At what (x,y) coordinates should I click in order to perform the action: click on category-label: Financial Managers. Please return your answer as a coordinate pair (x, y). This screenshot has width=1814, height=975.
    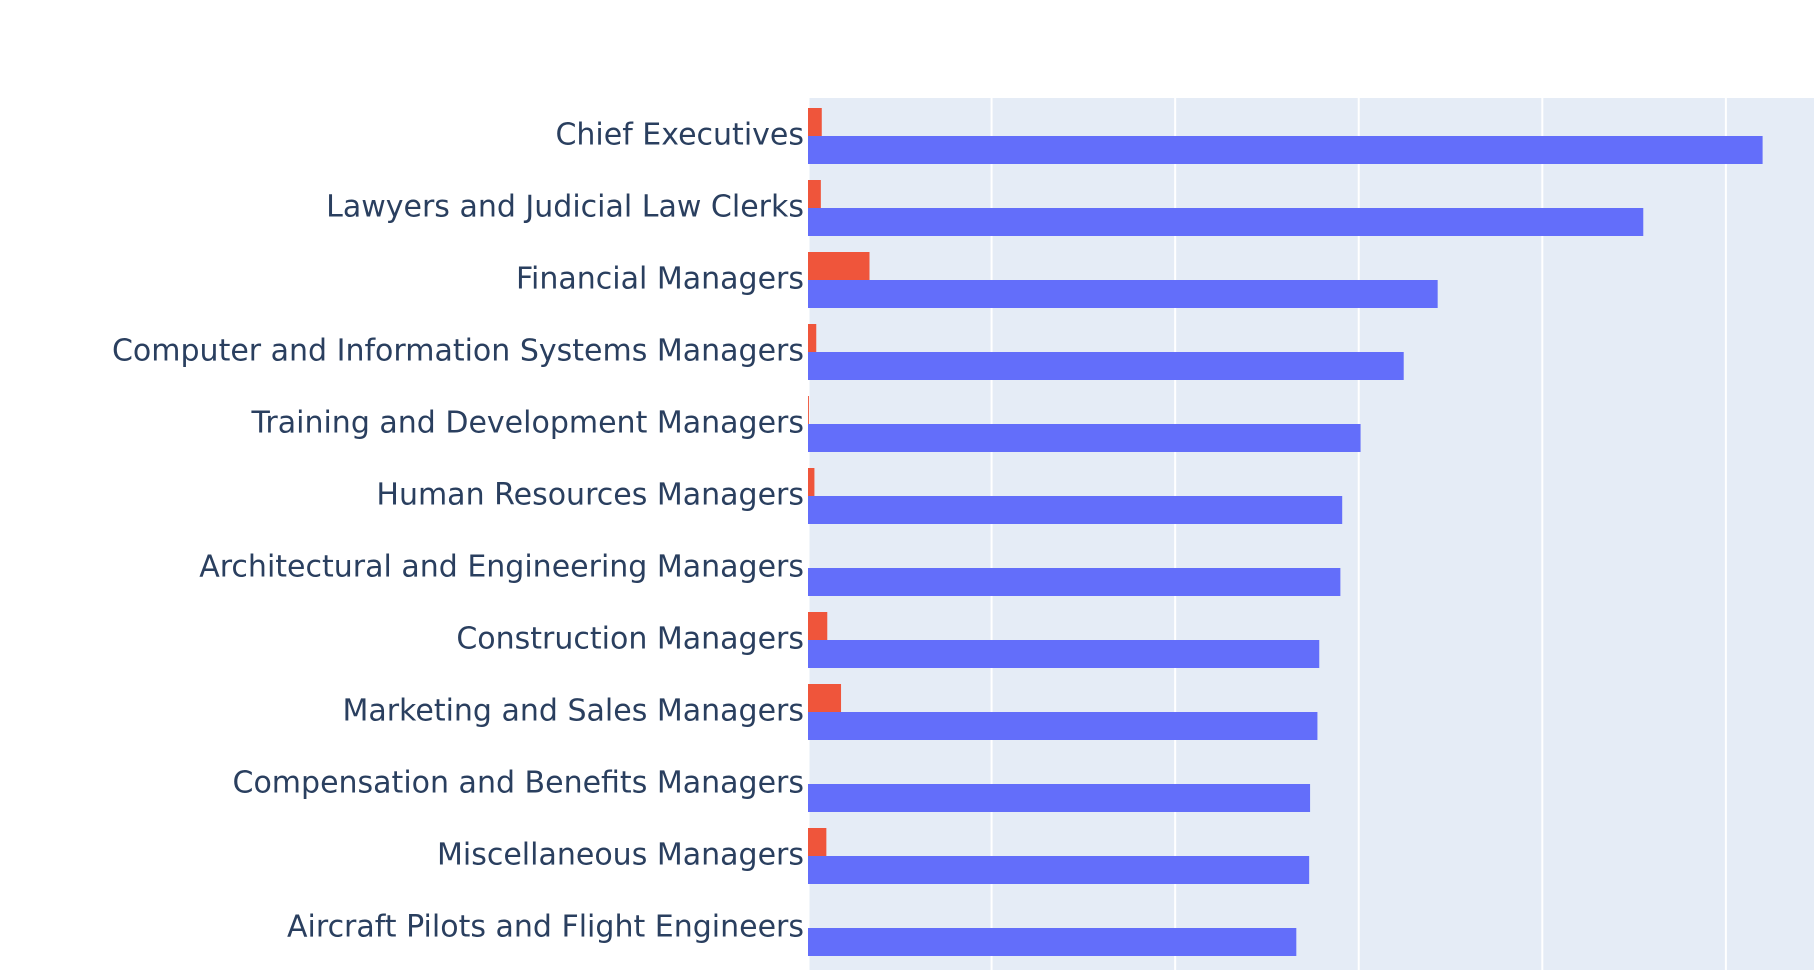
    Looking at the image, I should click on (660, 279).